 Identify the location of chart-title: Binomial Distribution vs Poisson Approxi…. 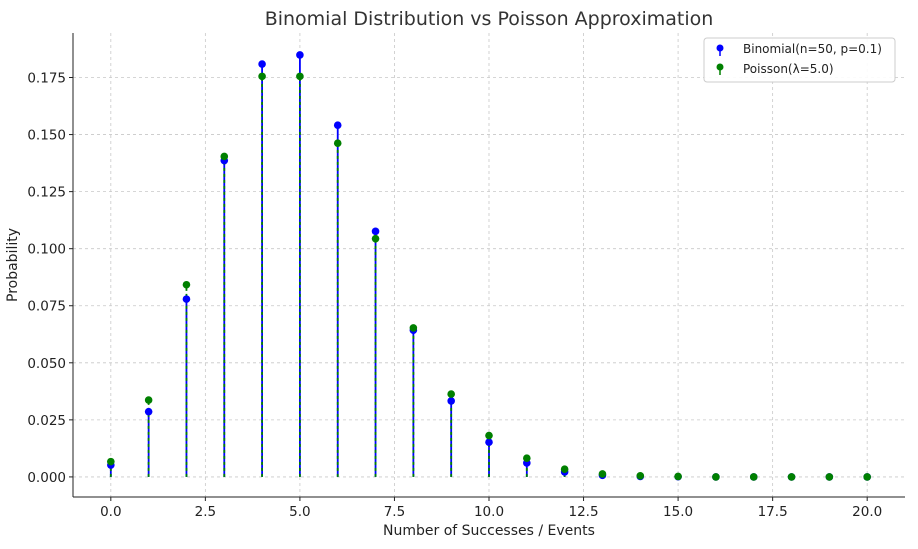
(489, 19).